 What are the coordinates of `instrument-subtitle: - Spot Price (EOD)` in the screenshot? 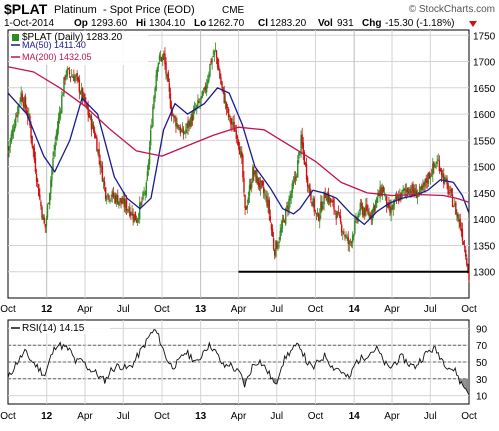 It's located at (149, 10).